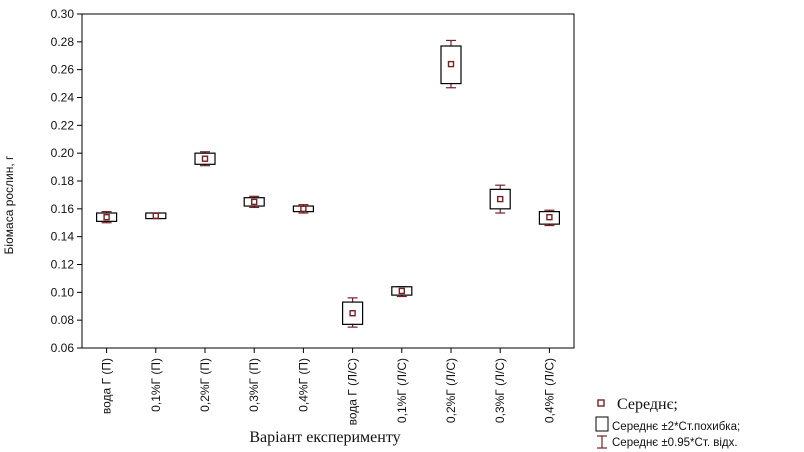  What do you see at coordinates (205, 385) in the screenshot?
I see `category-label: 0,2%Г (П)` at bounding box center [205, 385].